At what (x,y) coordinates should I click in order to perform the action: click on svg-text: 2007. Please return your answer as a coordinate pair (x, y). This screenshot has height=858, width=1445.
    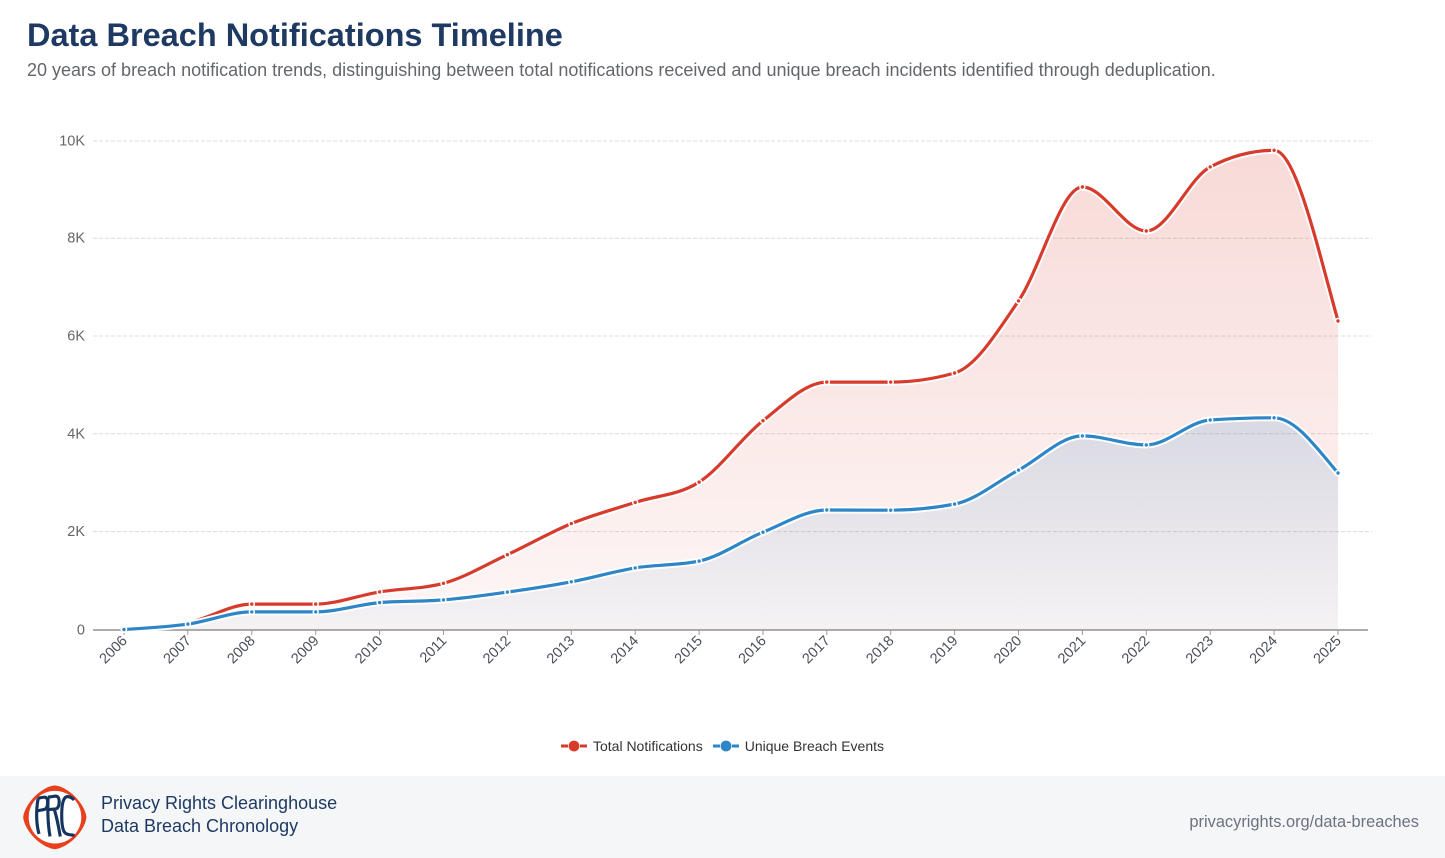
    Looking at the image, I should click on (178, 650).